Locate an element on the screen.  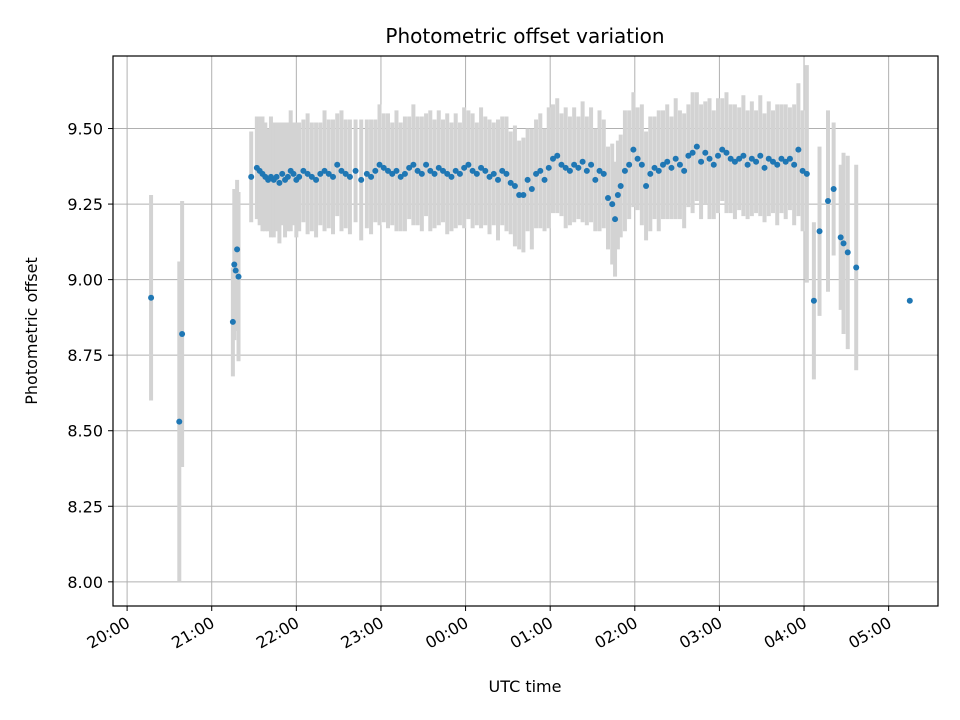
y-tick-label: 8.50 is located at coordinates (85, 431).